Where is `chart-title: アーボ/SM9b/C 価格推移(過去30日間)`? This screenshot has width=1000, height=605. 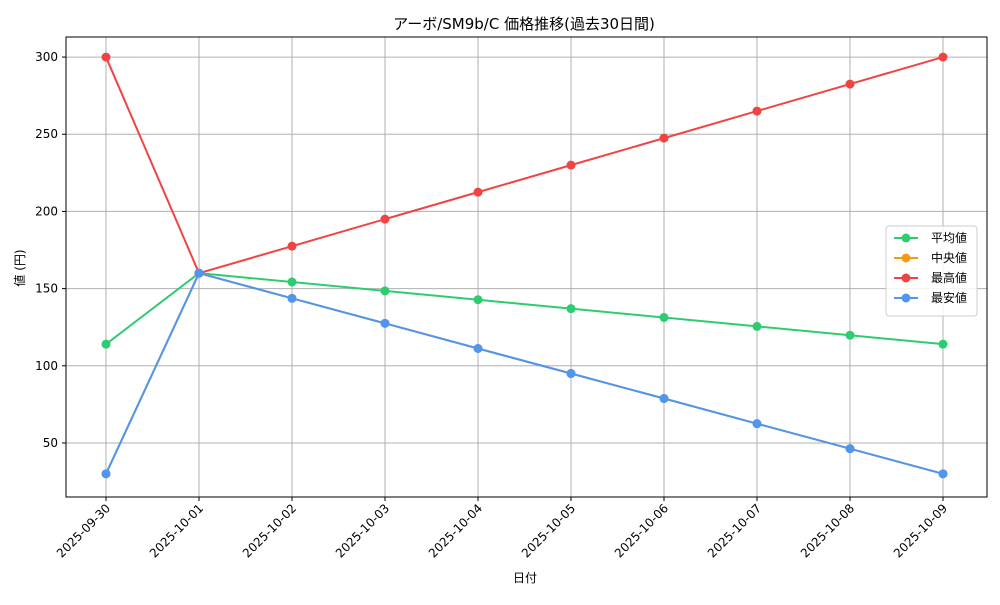 chart-title: アーボ/SM9b/C 価格推移(過去30日間) is located at coordinates (524, 24).